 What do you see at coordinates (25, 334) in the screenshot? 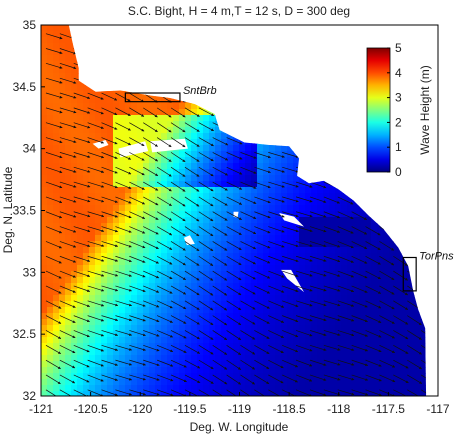
I see `y-tick-label: 32.5` at bounding box center [25, 334].